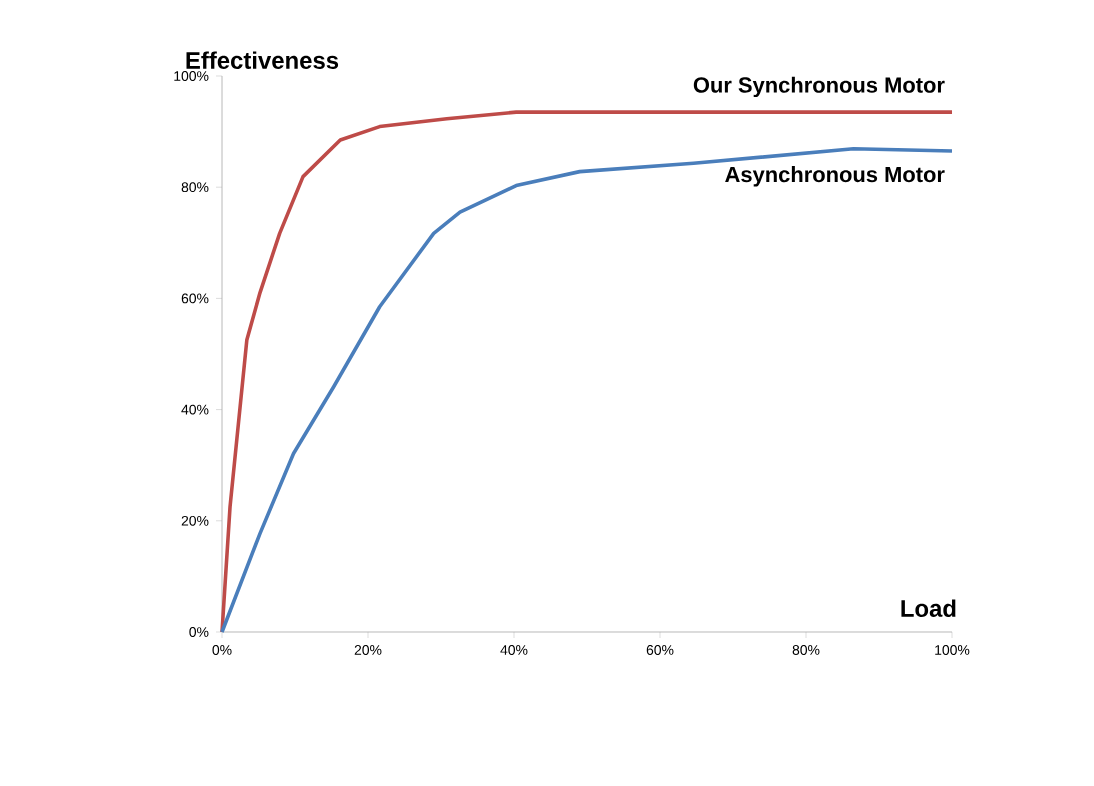 Image resolution: width=1094 pixels, height=786 pixels. I want to click on y-axis-title: Effectiveness, so click(262, 60).